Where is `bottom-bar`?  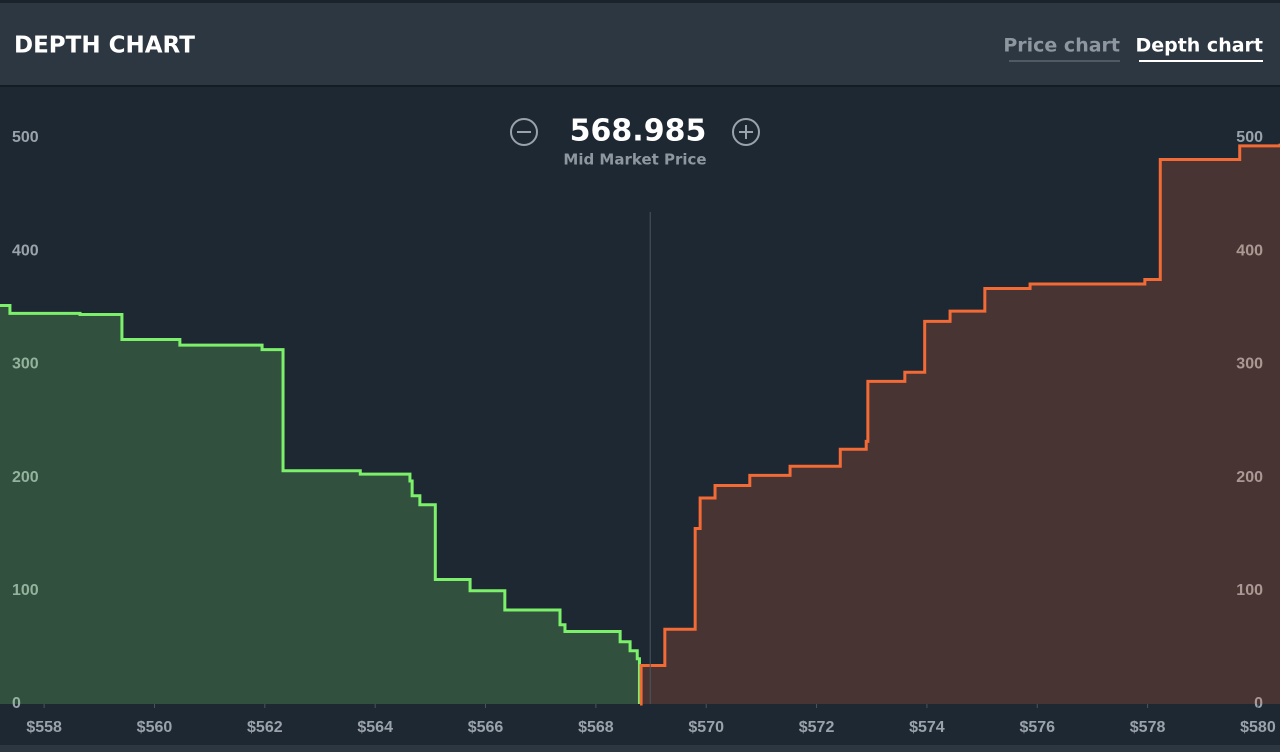 bottom-bar is located at coordinates (640, 748).